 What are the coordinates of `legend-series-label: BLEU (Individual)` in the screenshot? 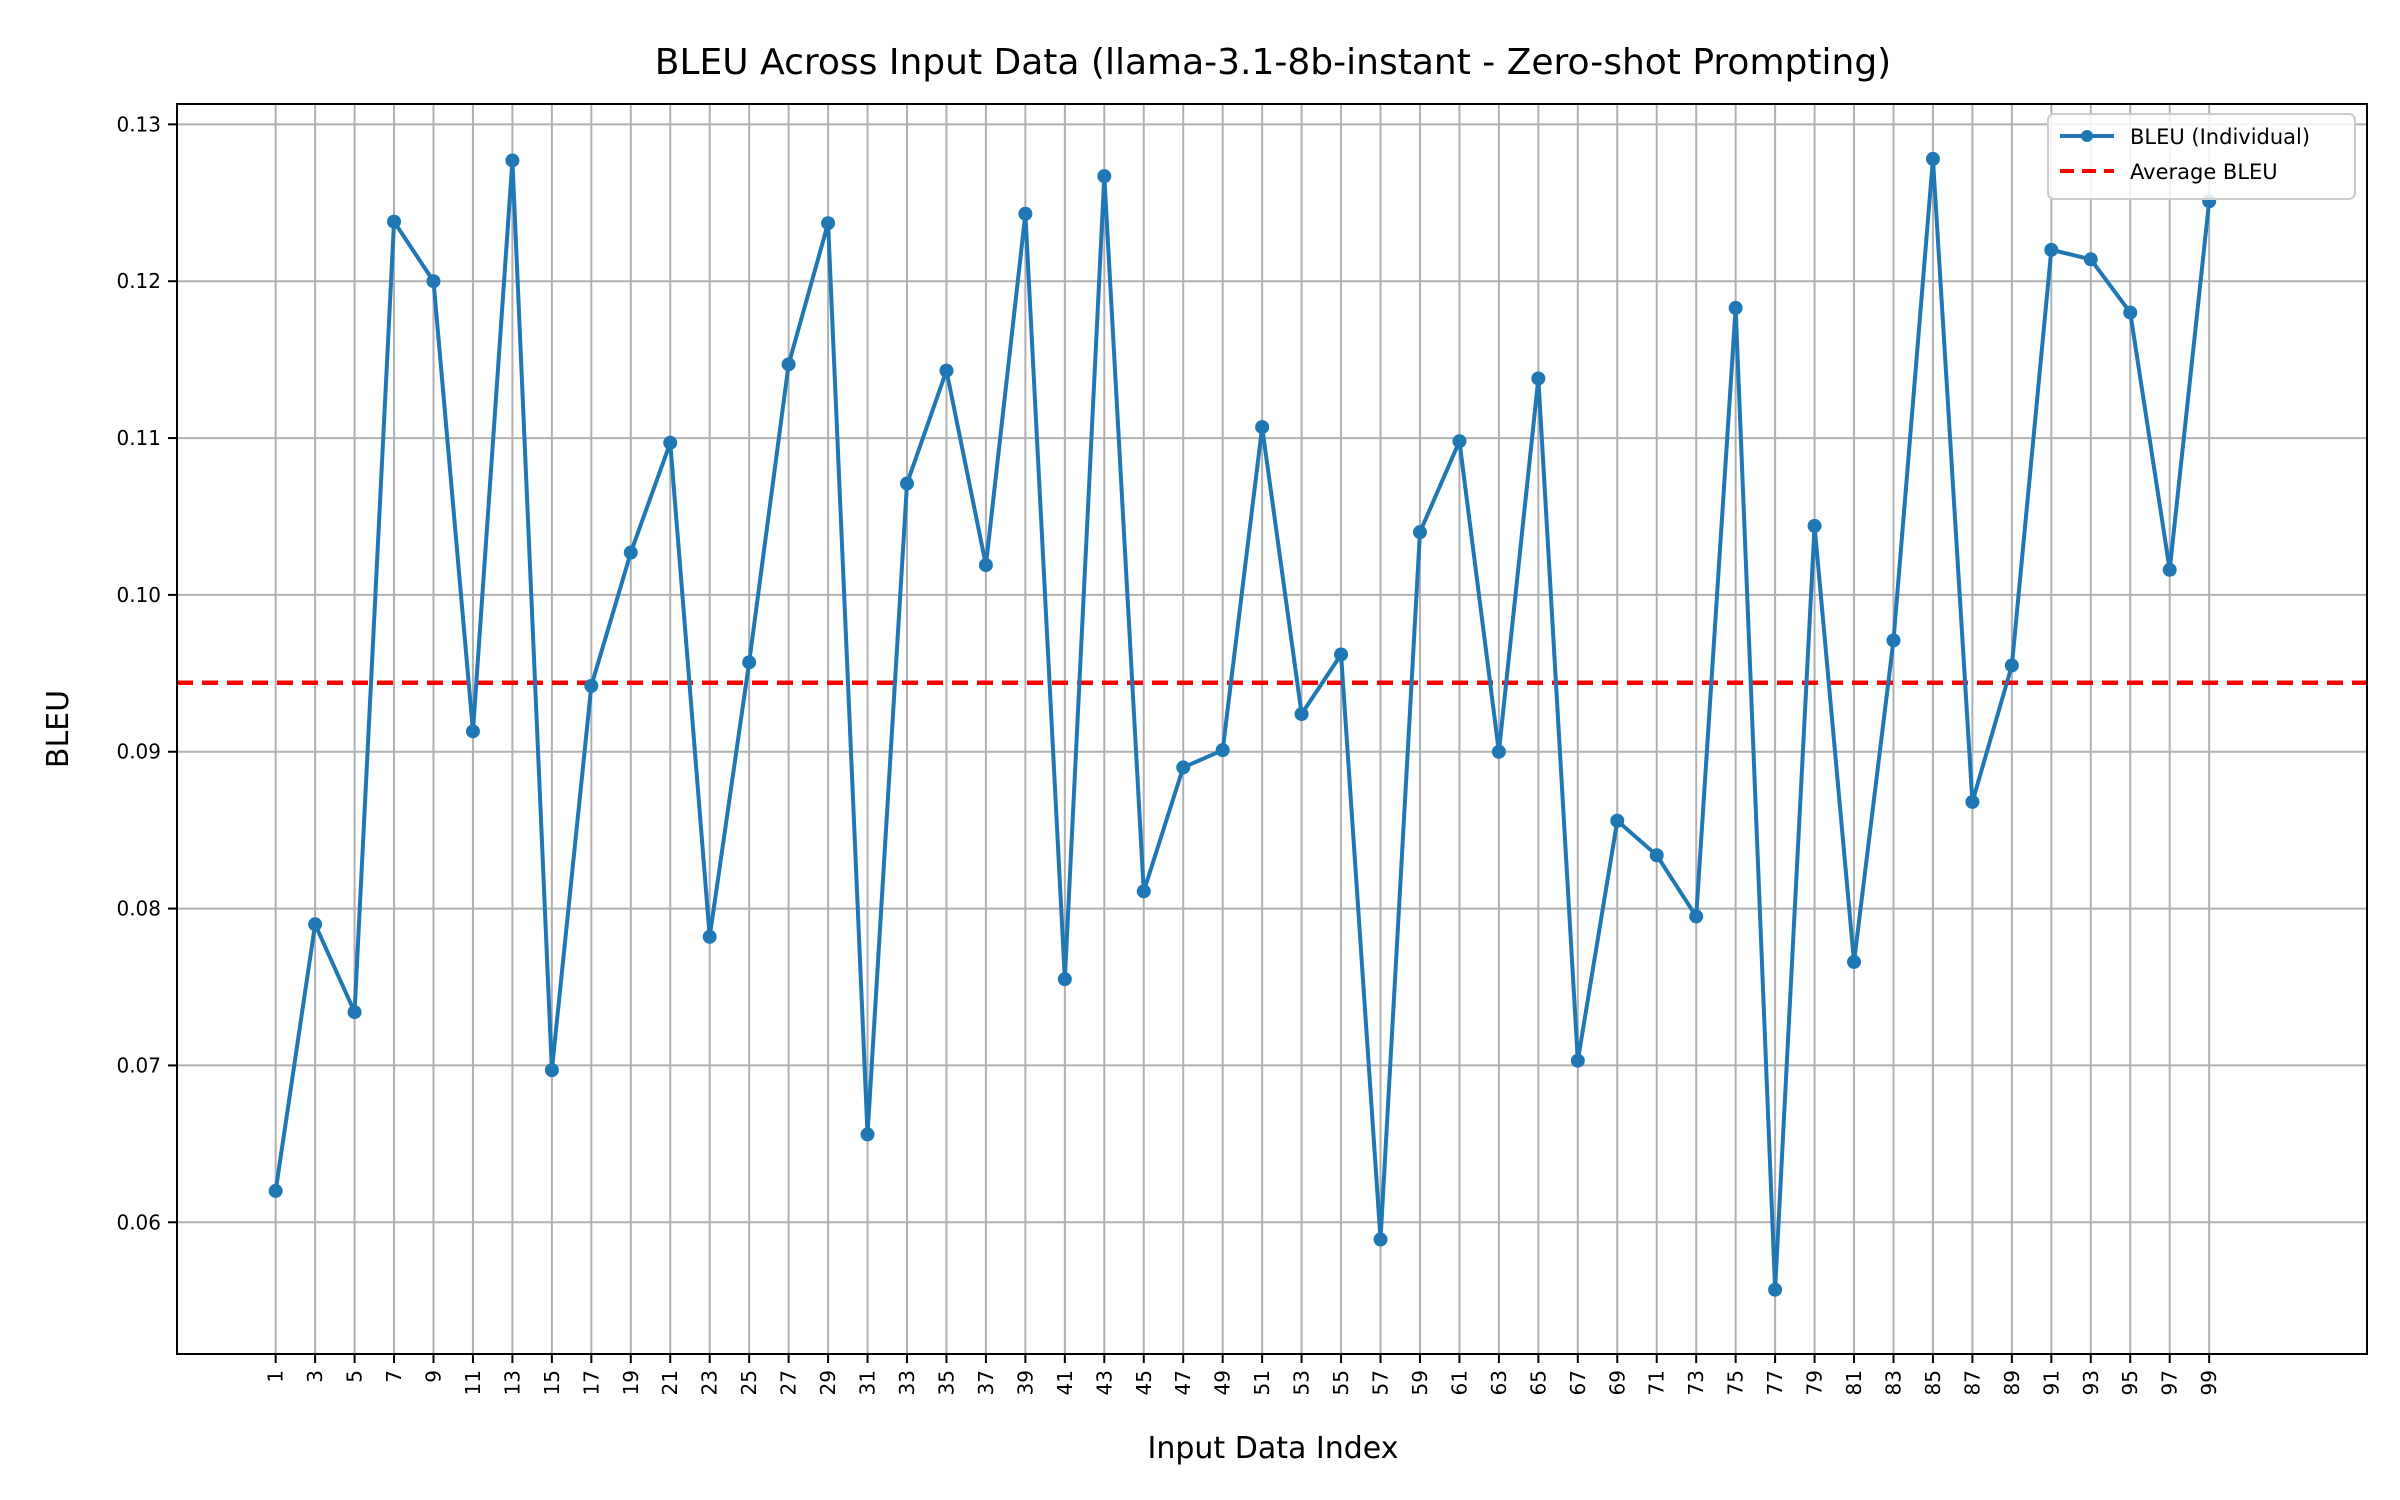 It's located at (2220, 137).